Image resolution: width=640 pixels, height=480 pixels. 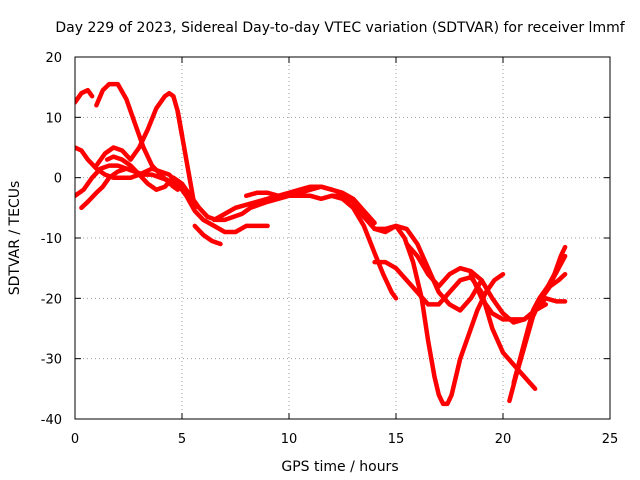 What do you see at coordinates (396, 439) in the screenshot?
I see `x-tick-label: 15` at bounding box center [396, 439].